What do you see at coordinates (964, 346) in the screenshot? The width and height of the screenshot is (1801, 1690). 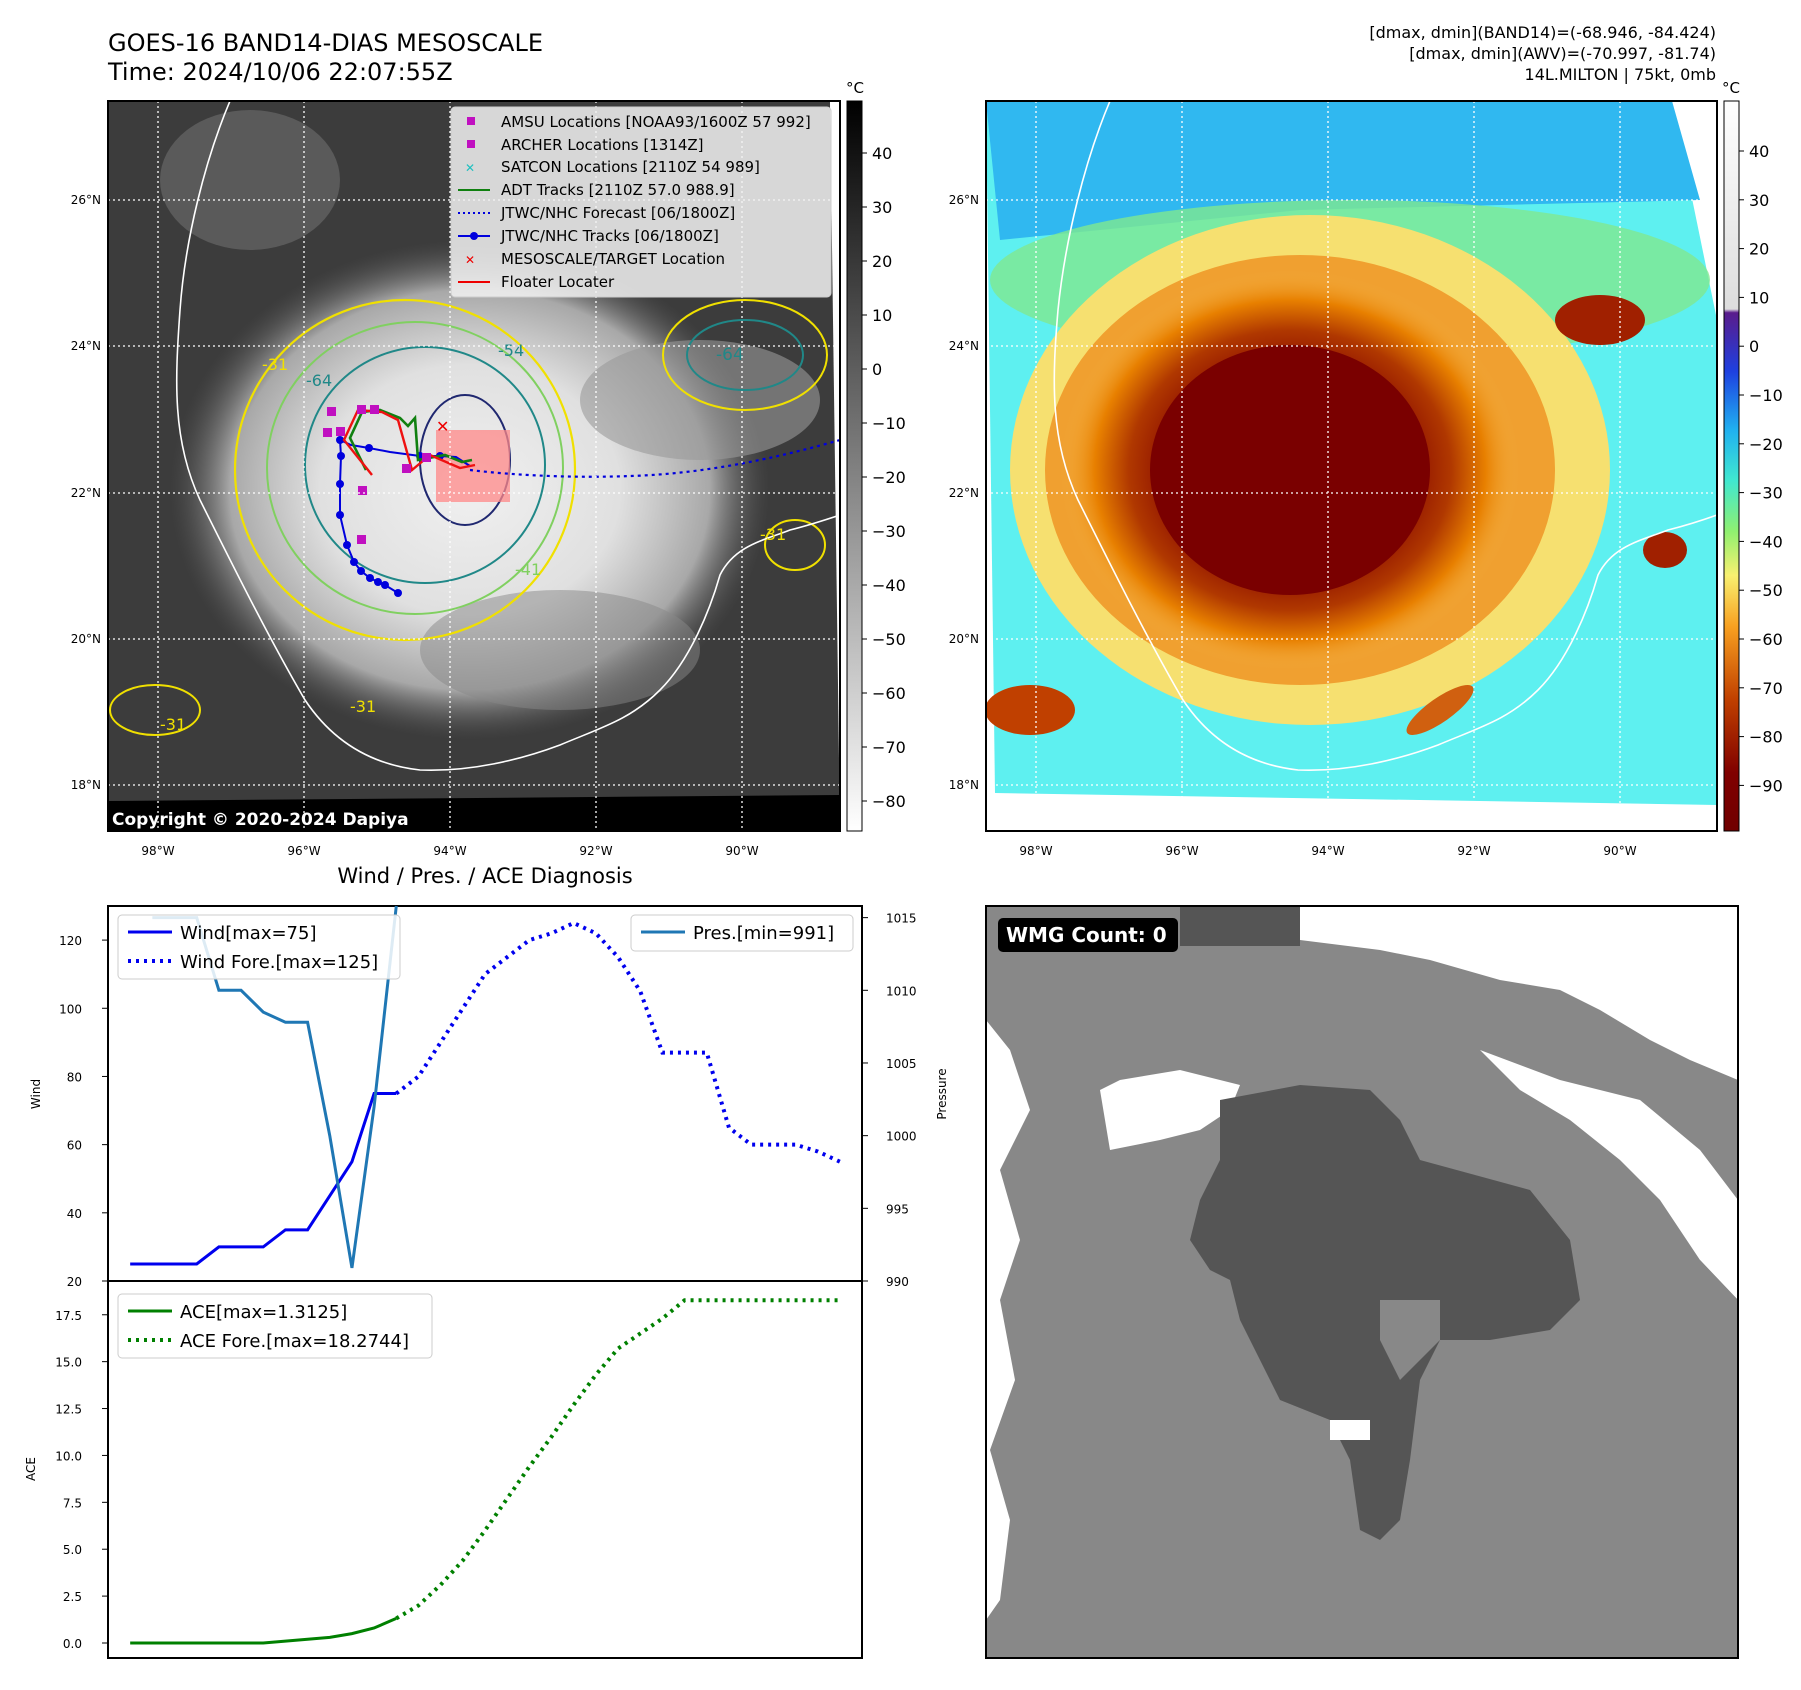 I see `lat-label: 24°N` at bounding box center [964, 346].